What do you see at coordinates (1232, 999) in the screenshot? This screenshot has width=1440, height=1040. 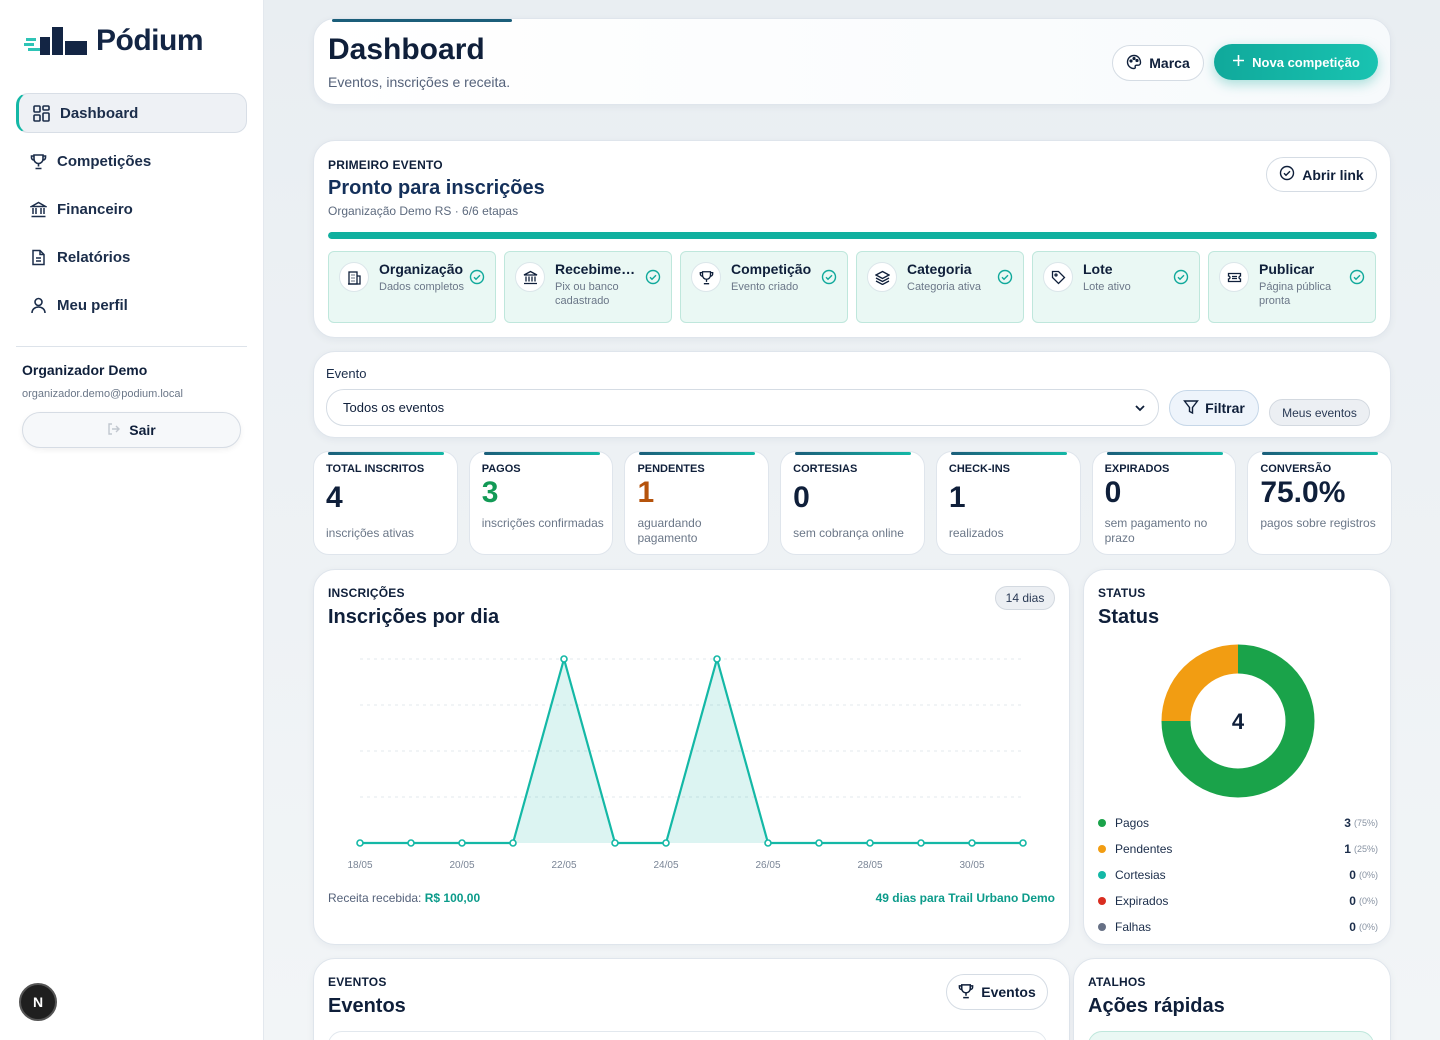 I see `atalhos-card: ATALHOS Ações rápidas` at bounding box center [1232, 999].